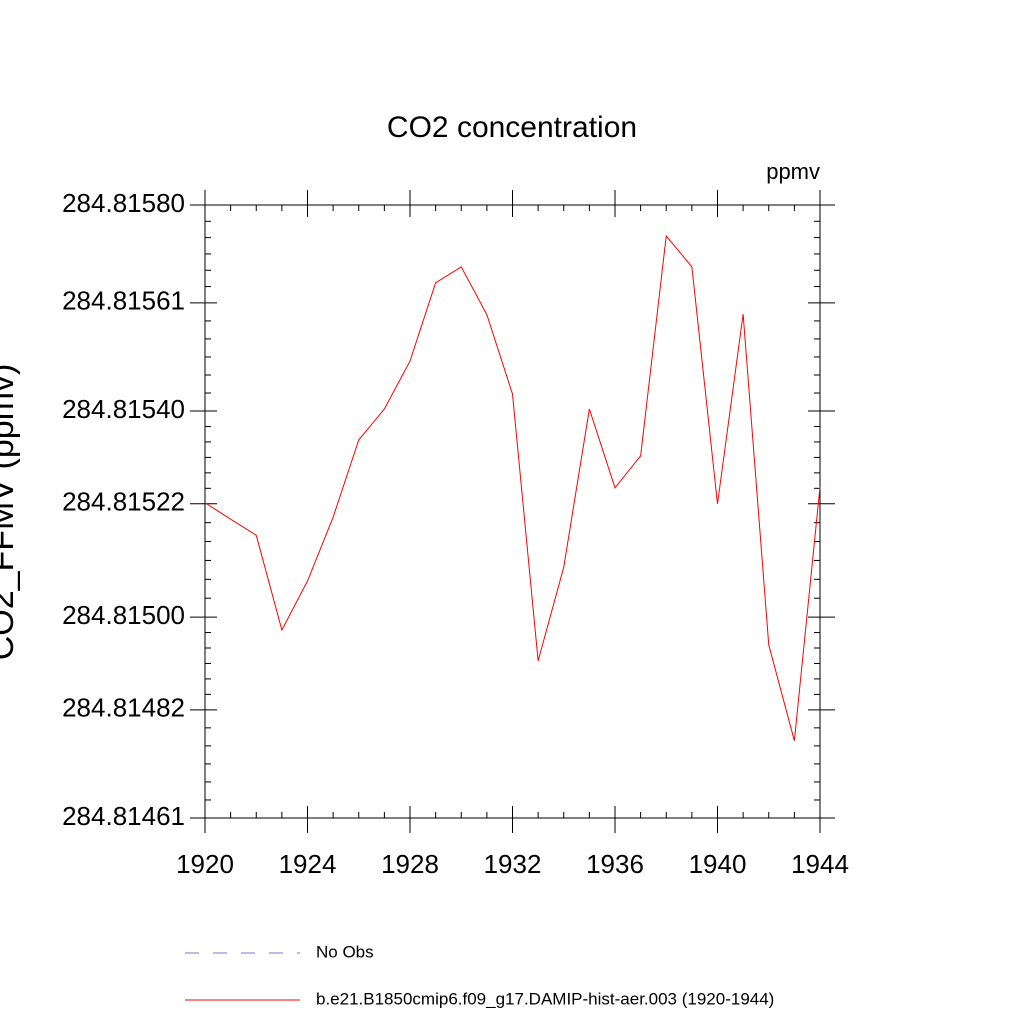 This screenshot has height=1024, width=1024. I want to click on y-tick-label: 284.81540, so click(123, 409).